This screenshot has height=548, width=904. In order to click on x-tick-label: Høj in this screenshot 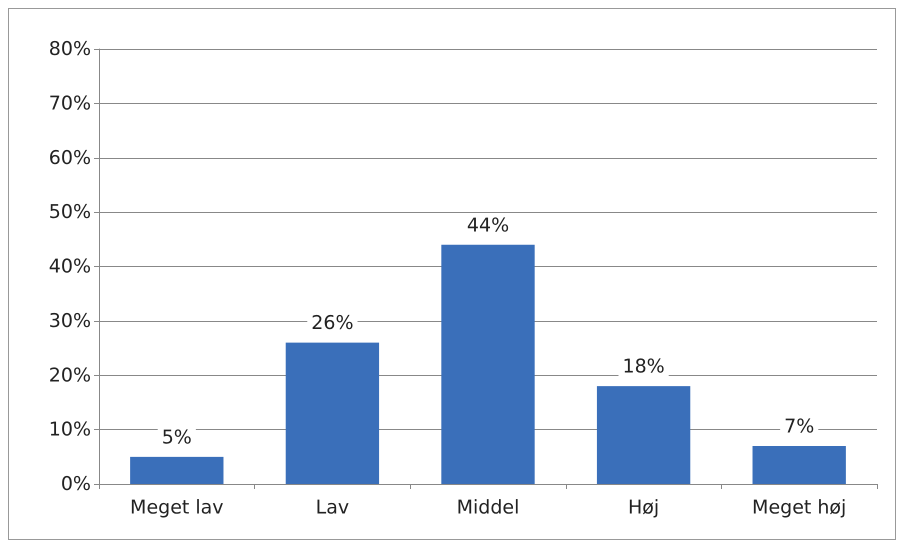, I will do `click(644, 507)`.